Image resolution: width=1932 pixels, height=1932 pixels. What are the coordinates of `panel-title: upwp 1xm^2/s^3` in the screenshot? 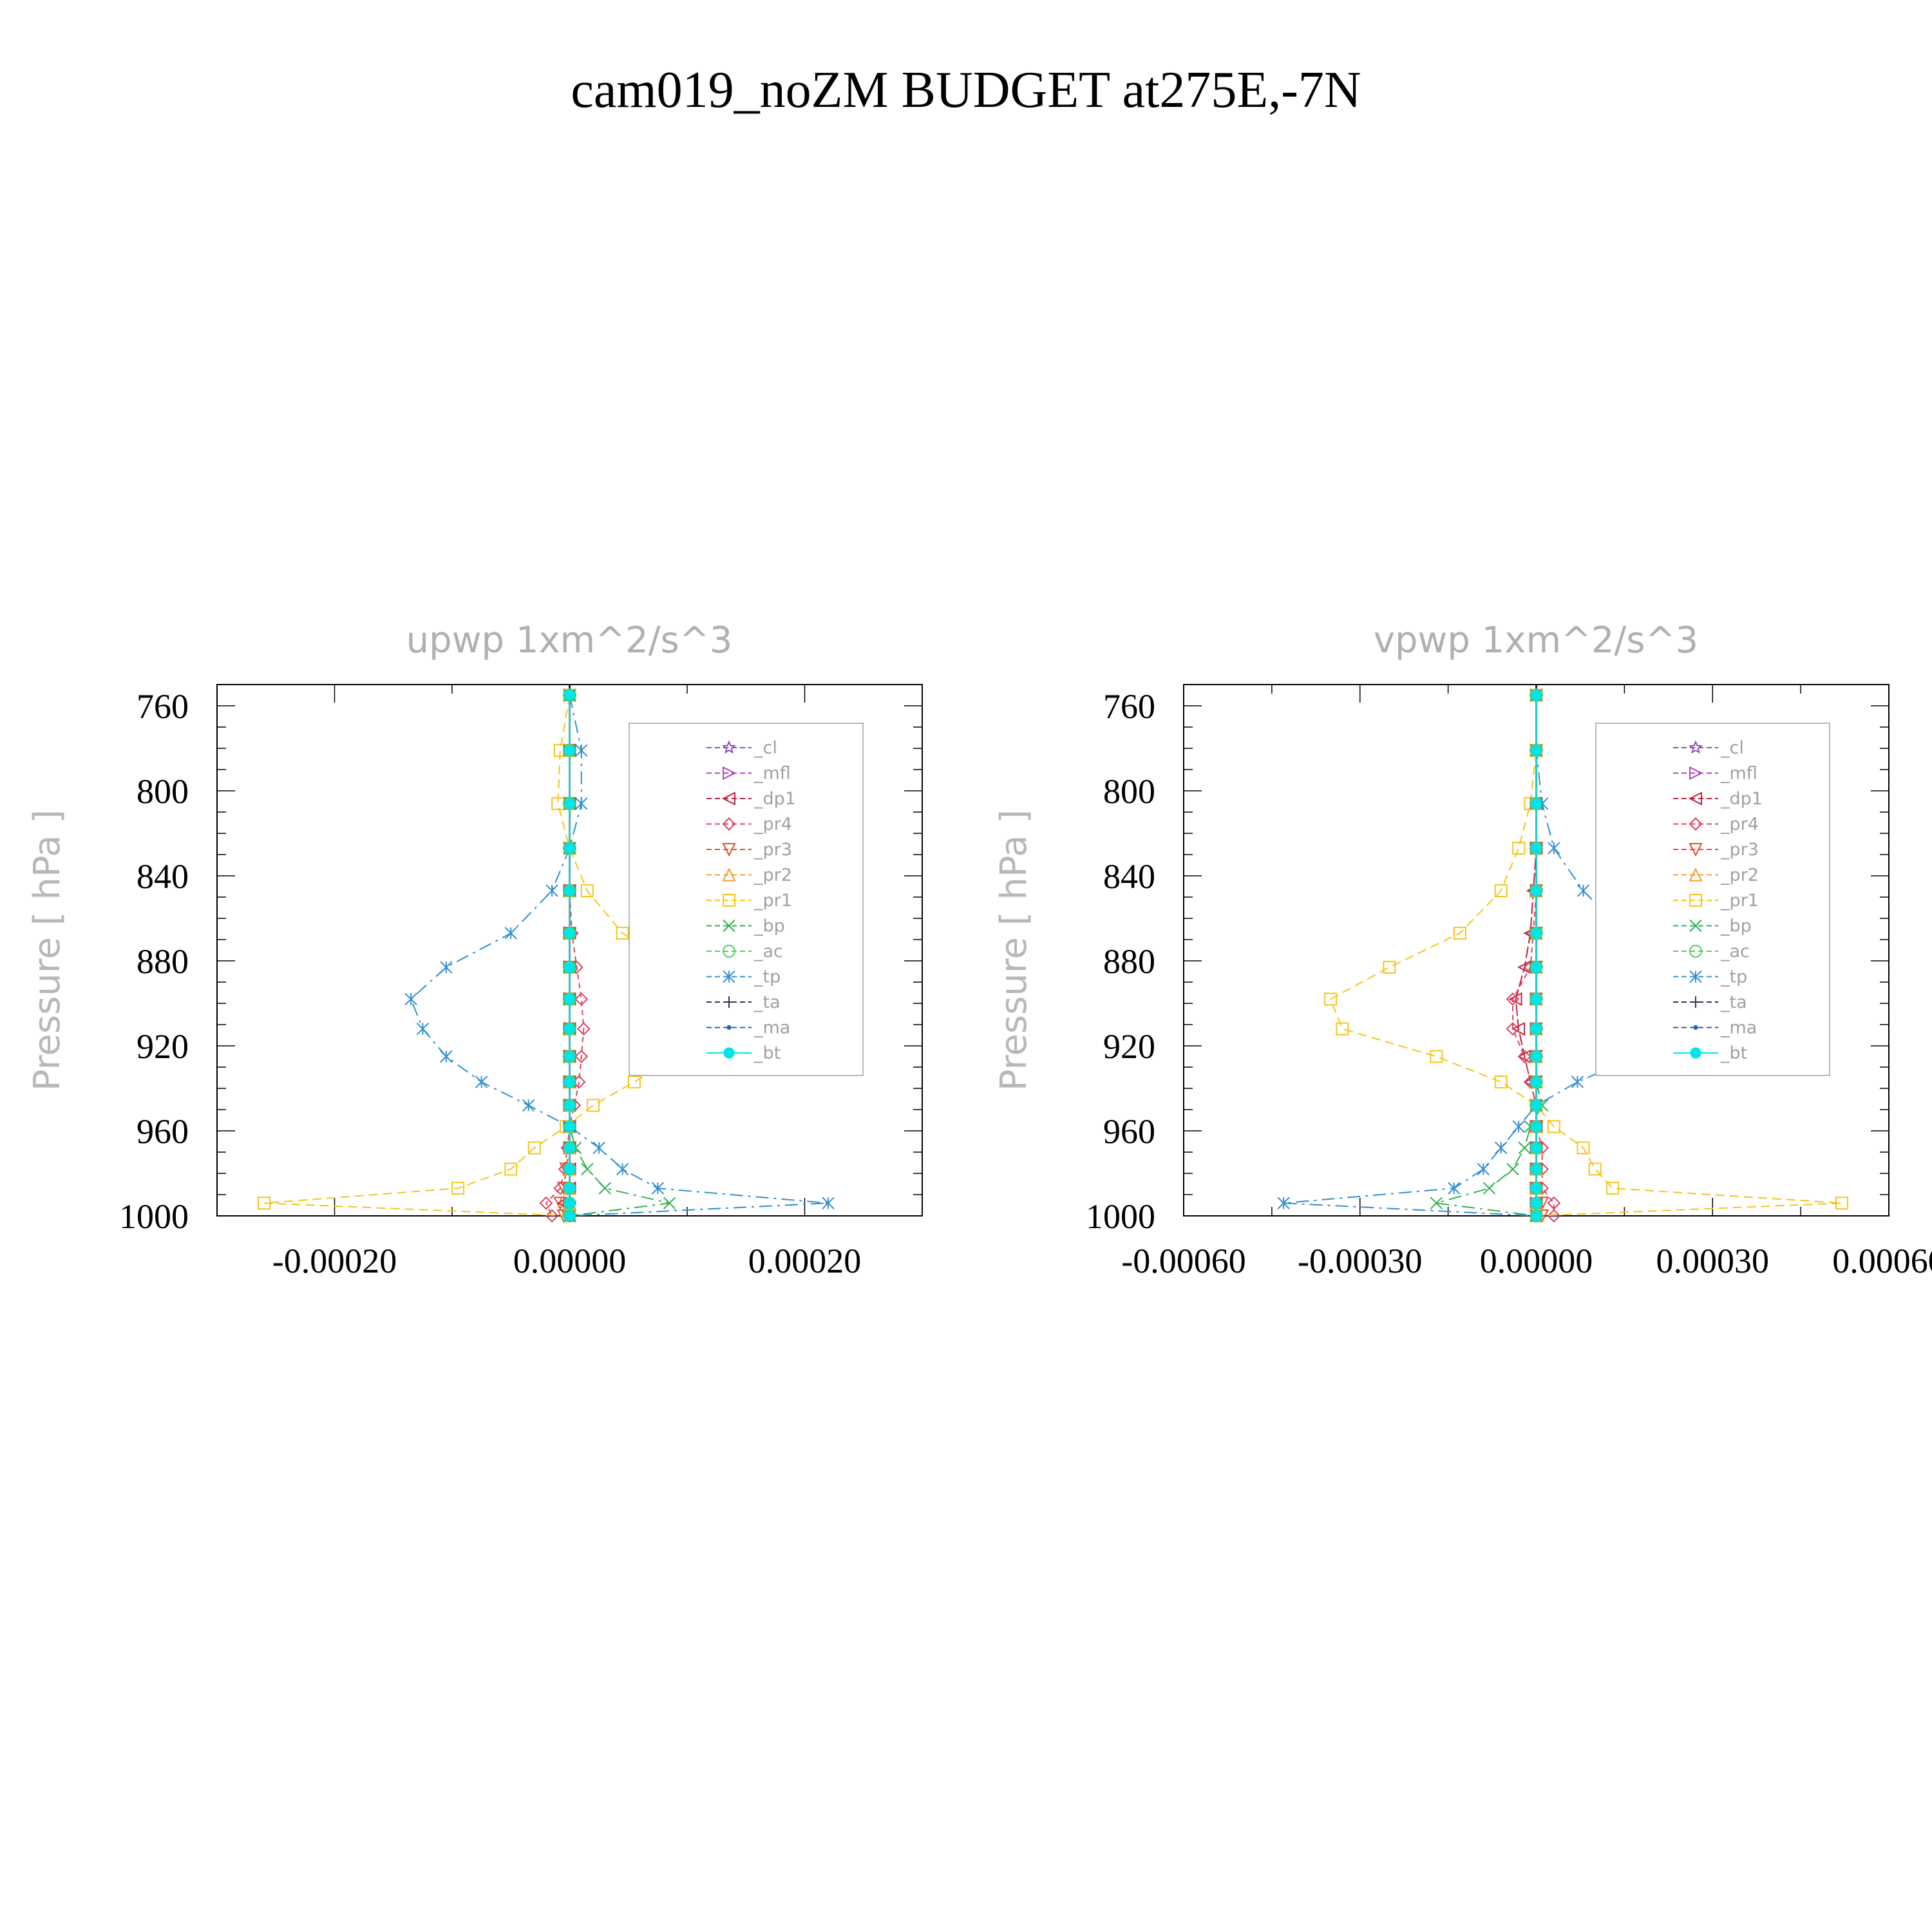 It's located at (570, 640).